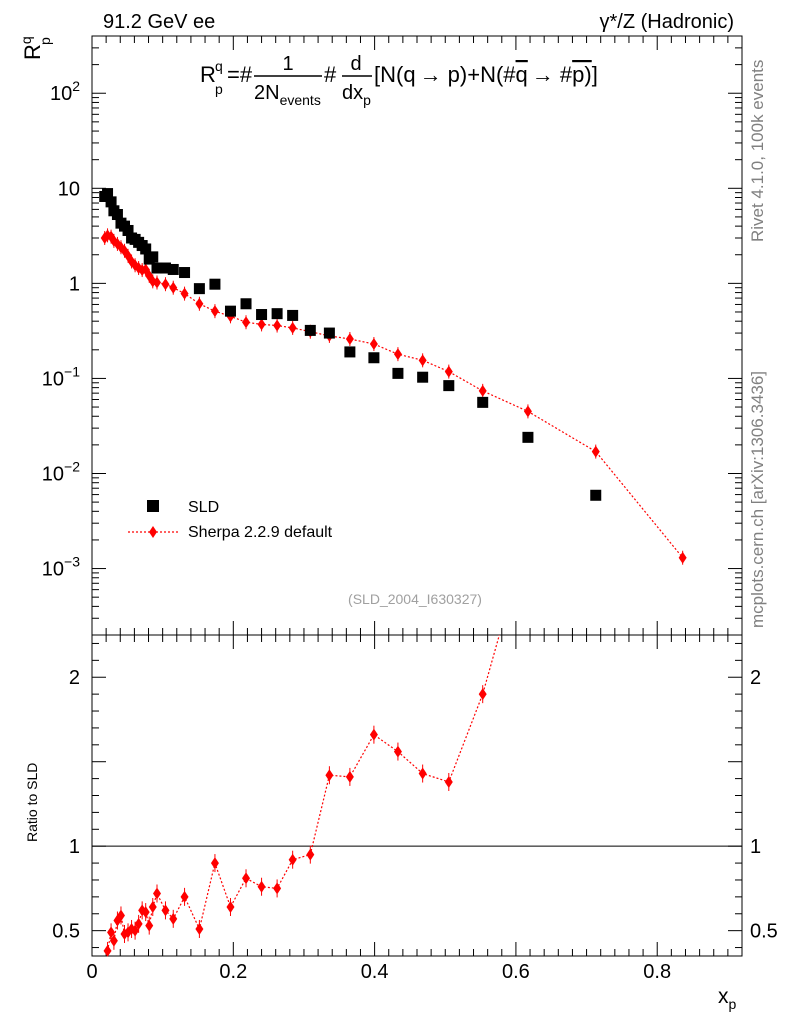  Describe the element at coordinates (755, 678) in the screenshot. I see `ratio-y-tick-label-right: 2` at that location.